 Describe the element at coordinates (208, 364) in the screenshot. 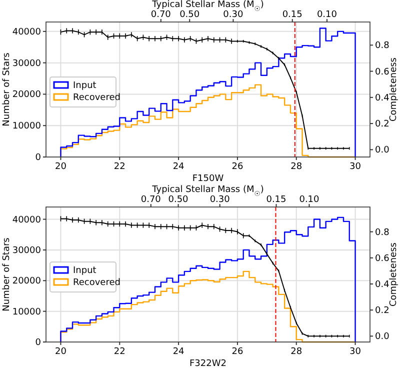

I see `x-axis-title: F322W2` at that location.